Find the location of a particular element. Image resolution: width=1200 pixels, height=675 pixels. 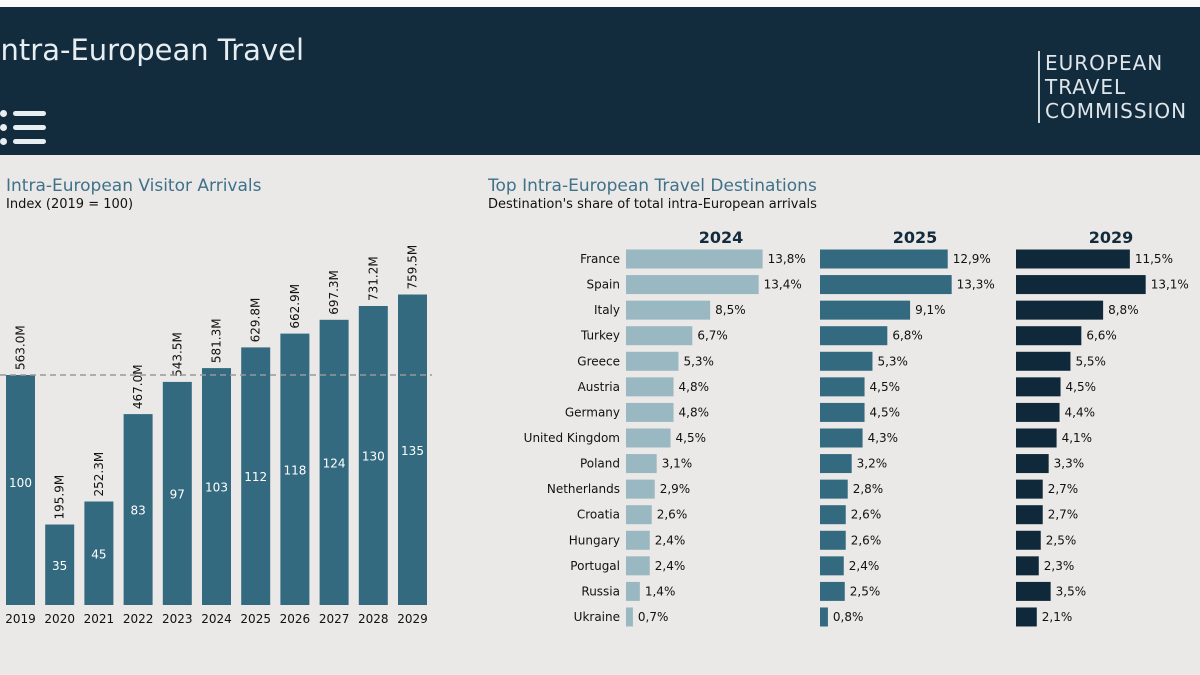

share-label: 6,6% is located at coordinates (1101, 336).